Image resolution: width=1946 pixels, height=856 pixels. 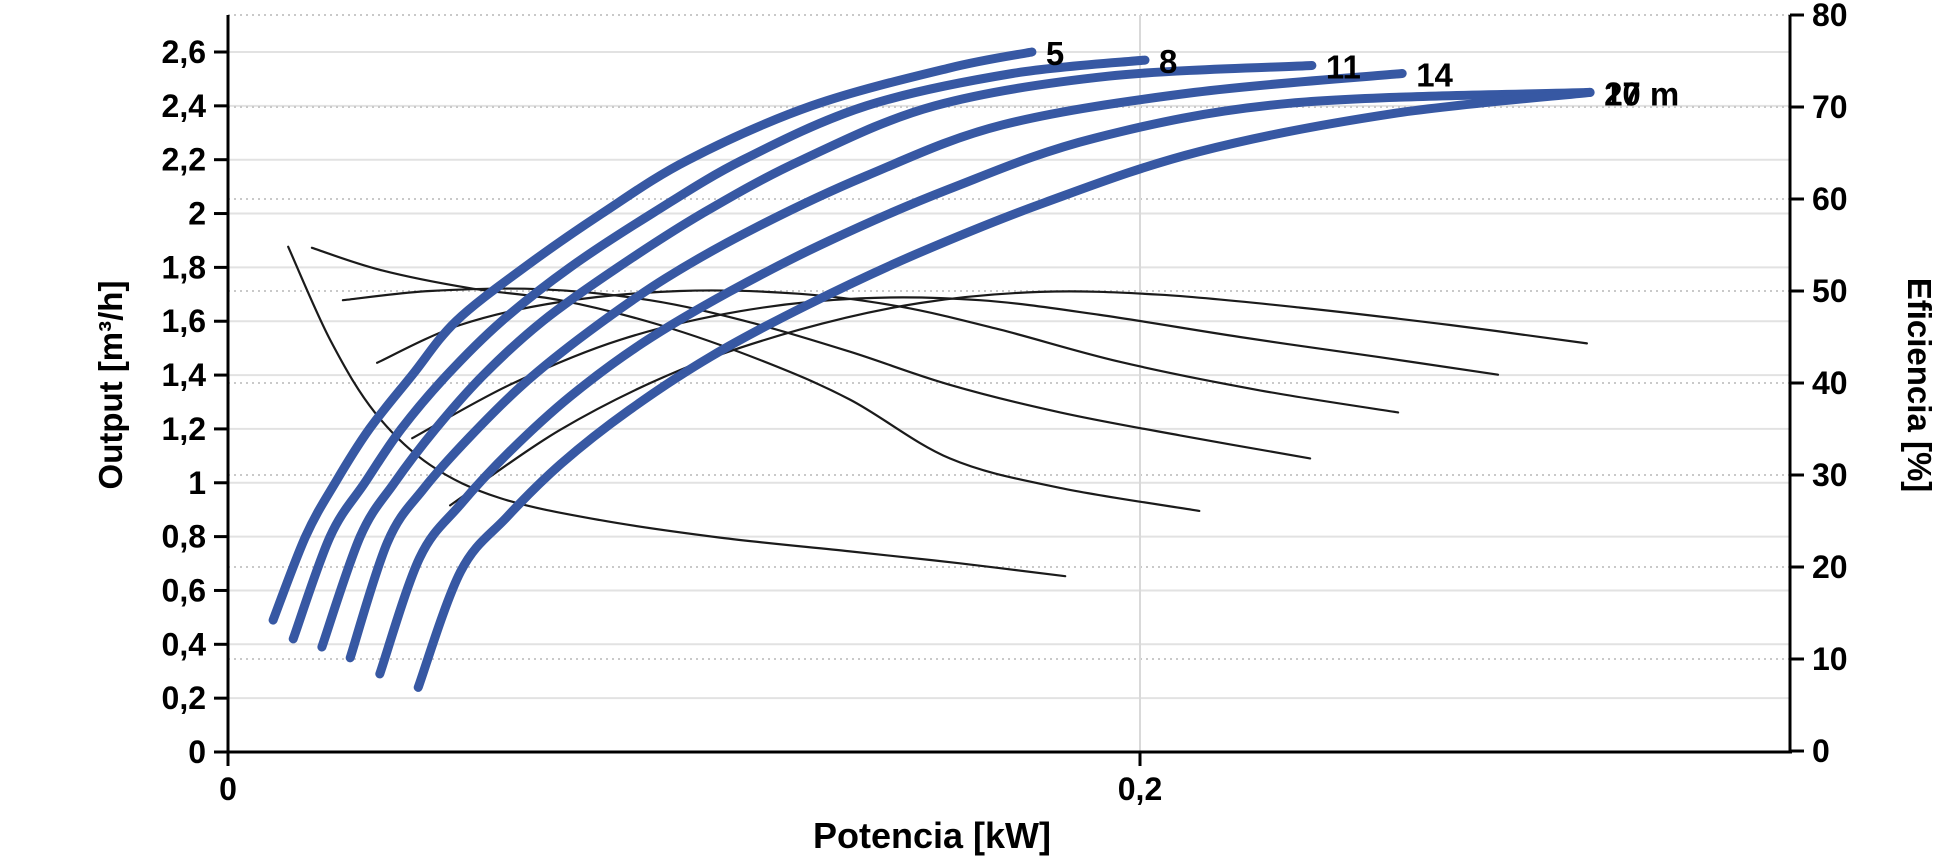 What do you see at coordinates (1830, 107) in the screenshot?
I see `y-right-tick-label-70: 70` at bounding box center [1830, 107].